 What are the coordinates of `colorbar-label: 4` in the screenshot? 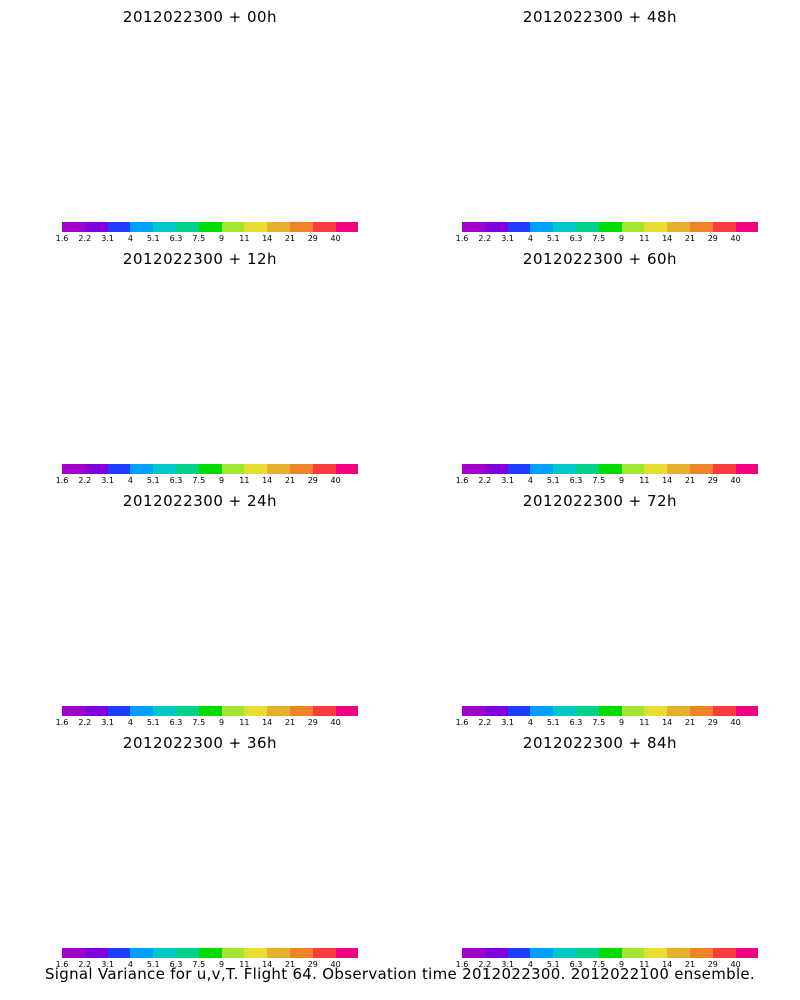 It's located at (530, 480).